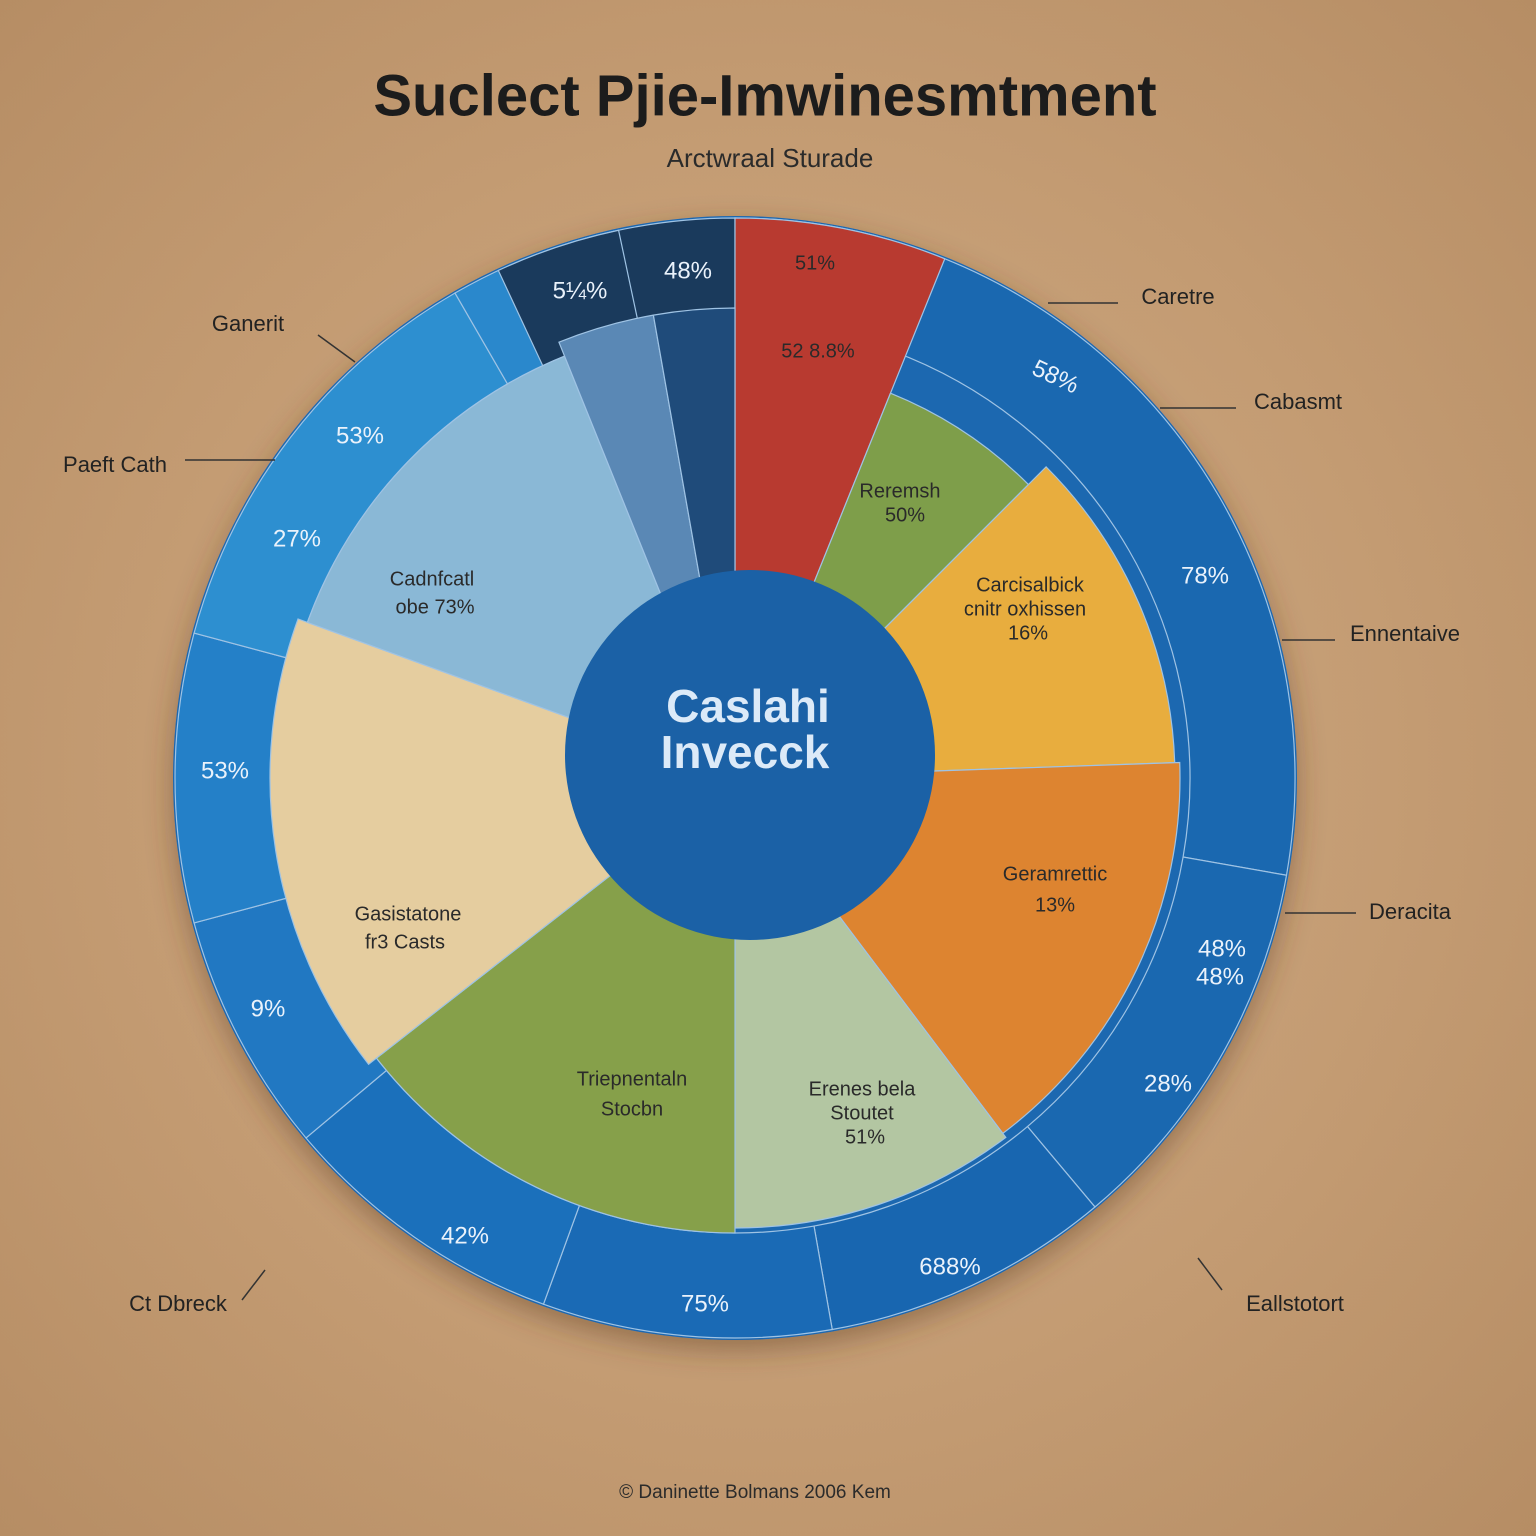 The image size is (1536, 1536). I want to click on segment-label: 16%, so click(1028, 633).